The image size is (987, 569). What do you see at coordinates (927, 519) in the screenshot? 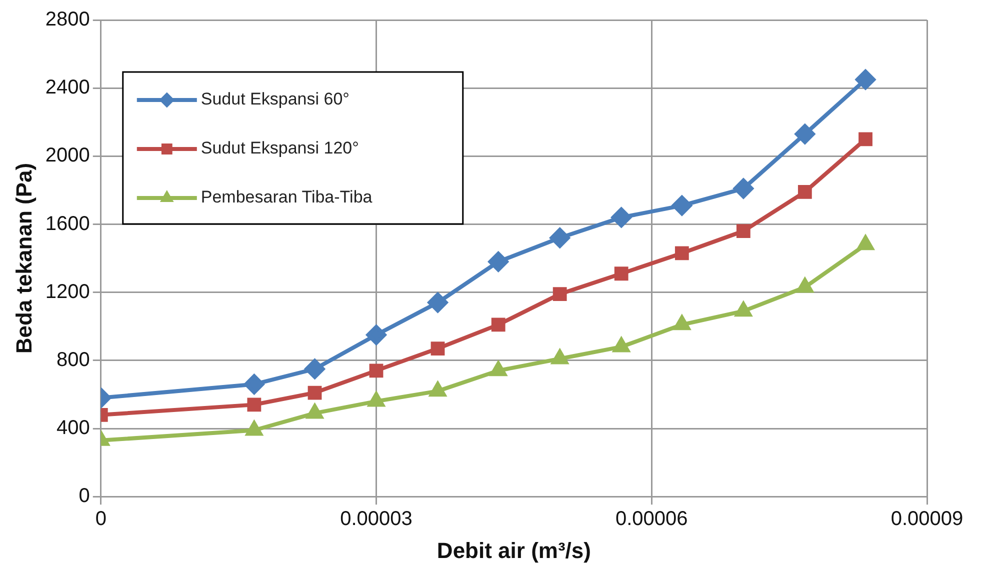
I see `x-tick-label: 0.00009` at bounding box center [927, 519].